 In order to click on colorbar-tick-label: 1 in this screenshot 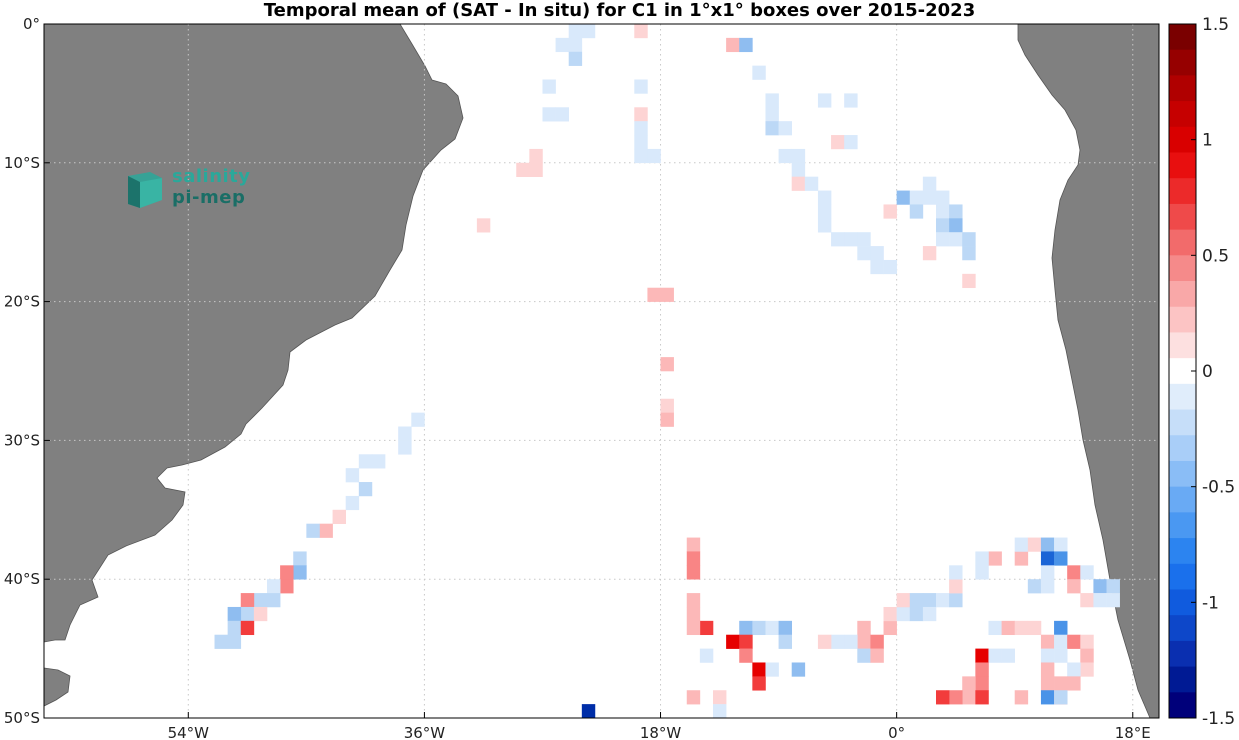, I will do `click(1207, 141)`.